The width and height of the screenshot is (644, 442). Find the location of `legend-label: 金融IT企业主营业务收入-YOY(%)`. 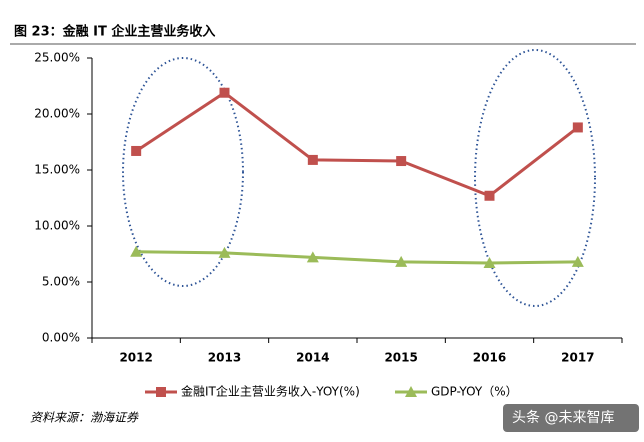

legend-label: 金融IT企业主营业务收入-YOY(%) is located at coordinates (270, 391).